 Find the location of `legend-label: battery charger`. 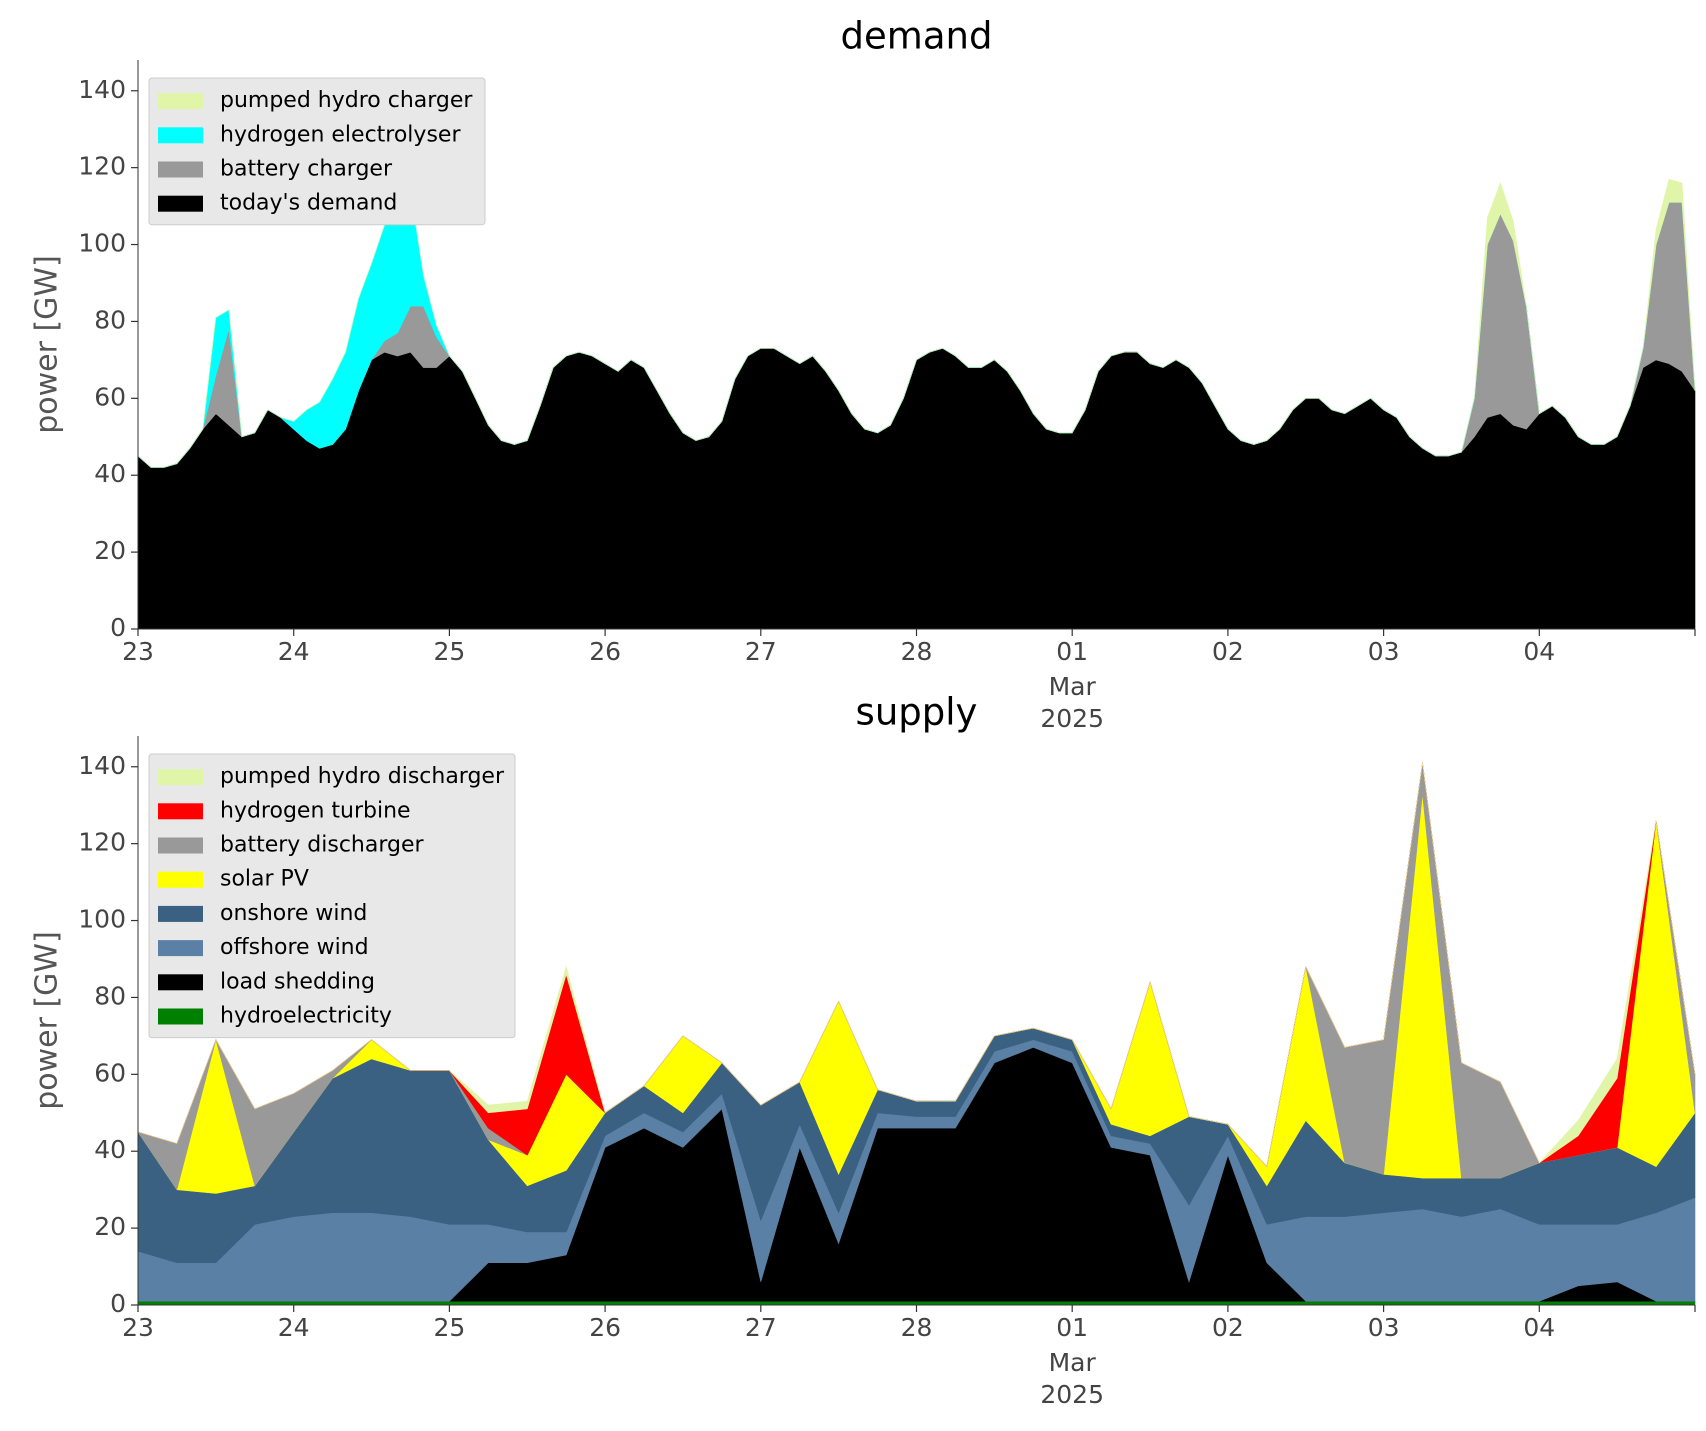

legend-label: battery charger is located at coordinates (306, 169).